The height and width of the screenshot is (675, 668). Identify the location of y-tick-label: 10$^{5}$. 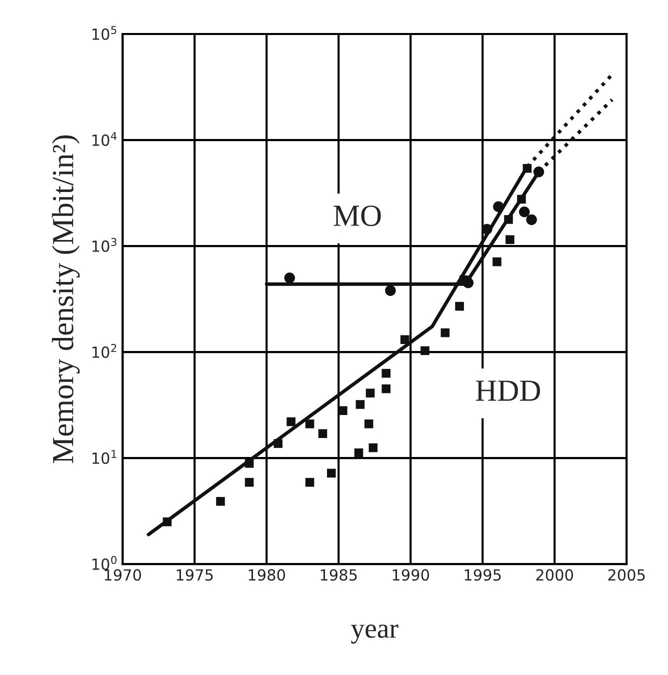
(104, 33).